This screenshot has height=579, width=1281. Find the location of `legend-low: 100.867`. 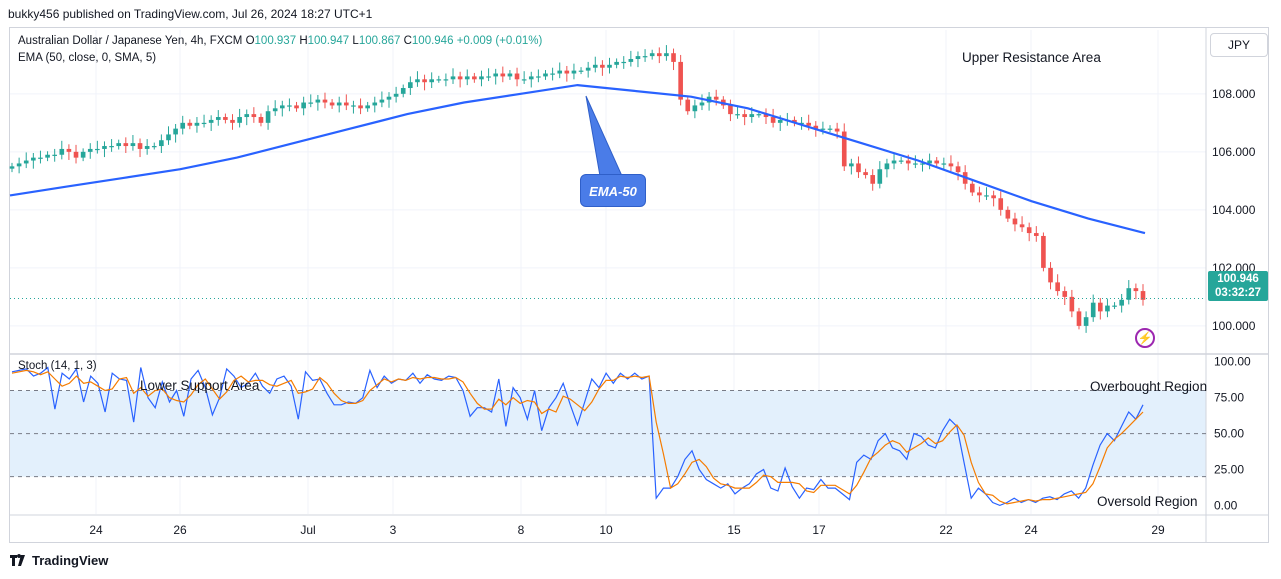

legend-low: 100.867 is located at coordinates (379, 41).